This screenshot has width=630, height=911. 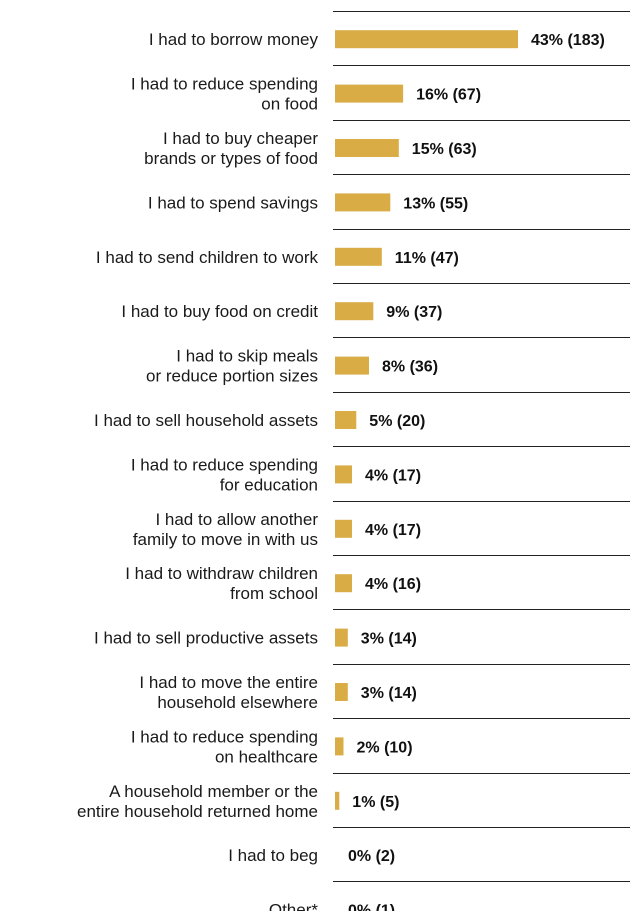 I want to click on data-label: 13% (55), so click(x=435, y=203).